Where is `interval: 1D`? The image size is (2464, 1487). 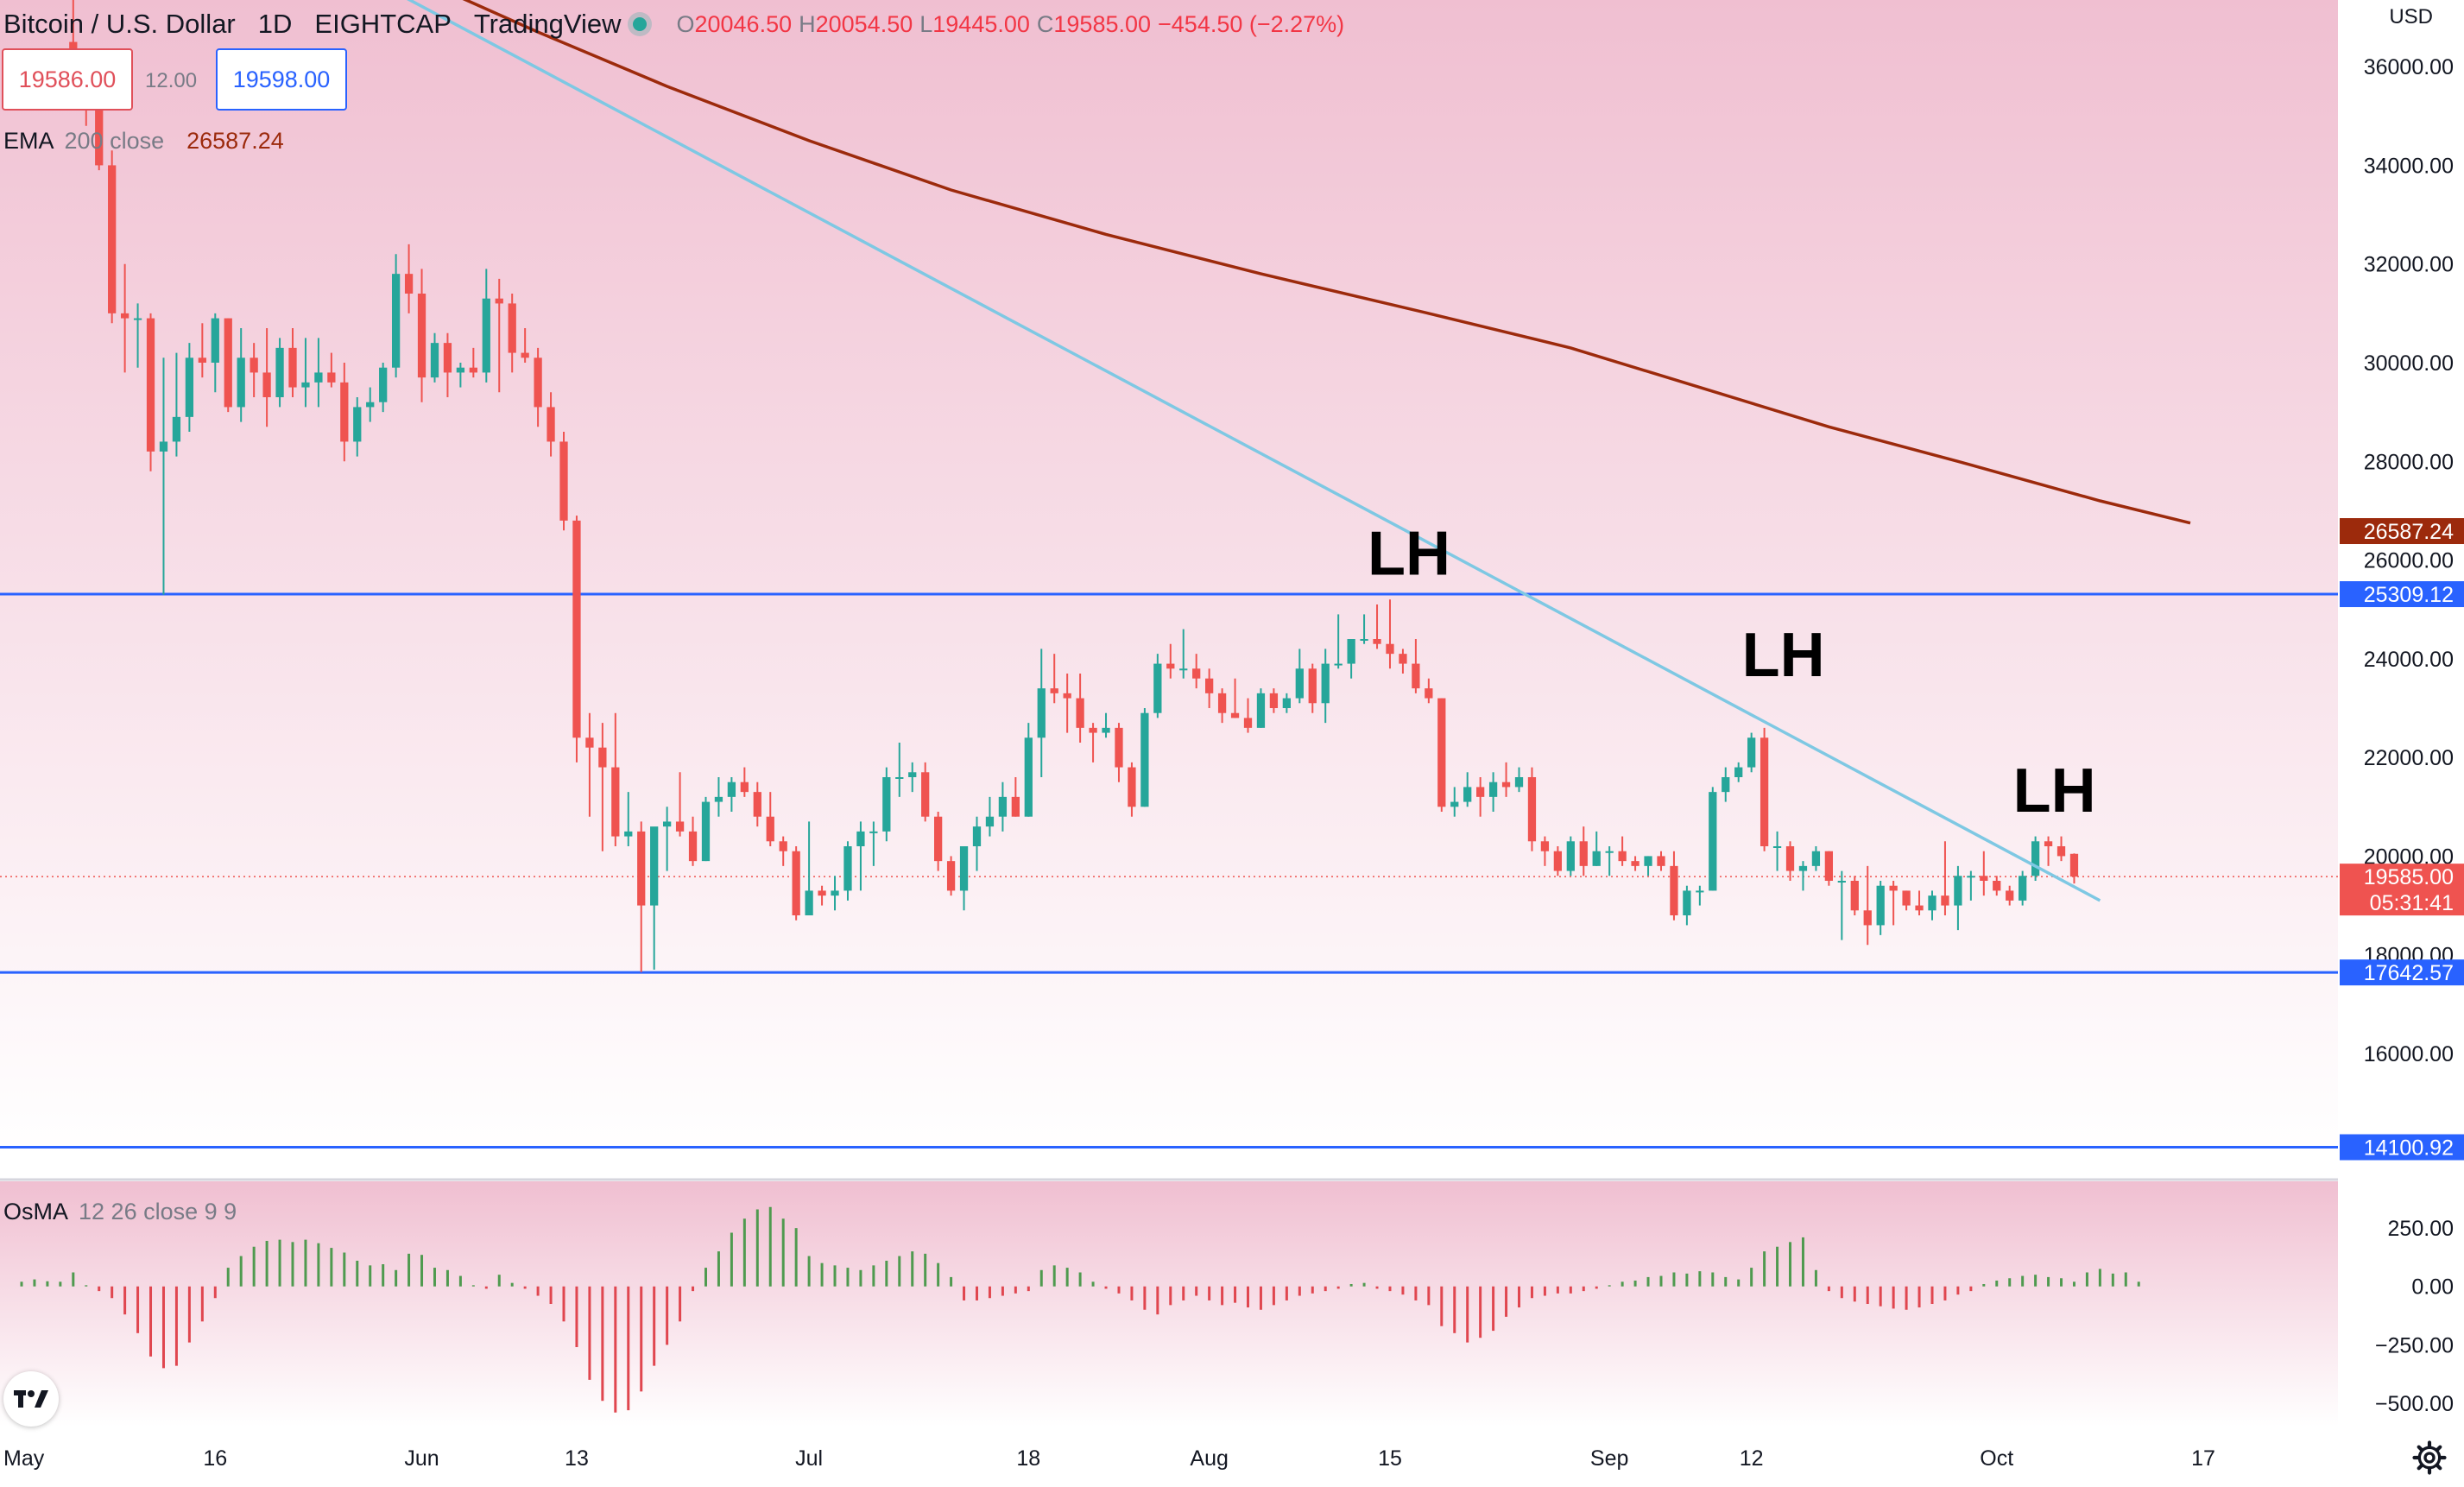 interval: 1D is located at coordinates (275, 24).